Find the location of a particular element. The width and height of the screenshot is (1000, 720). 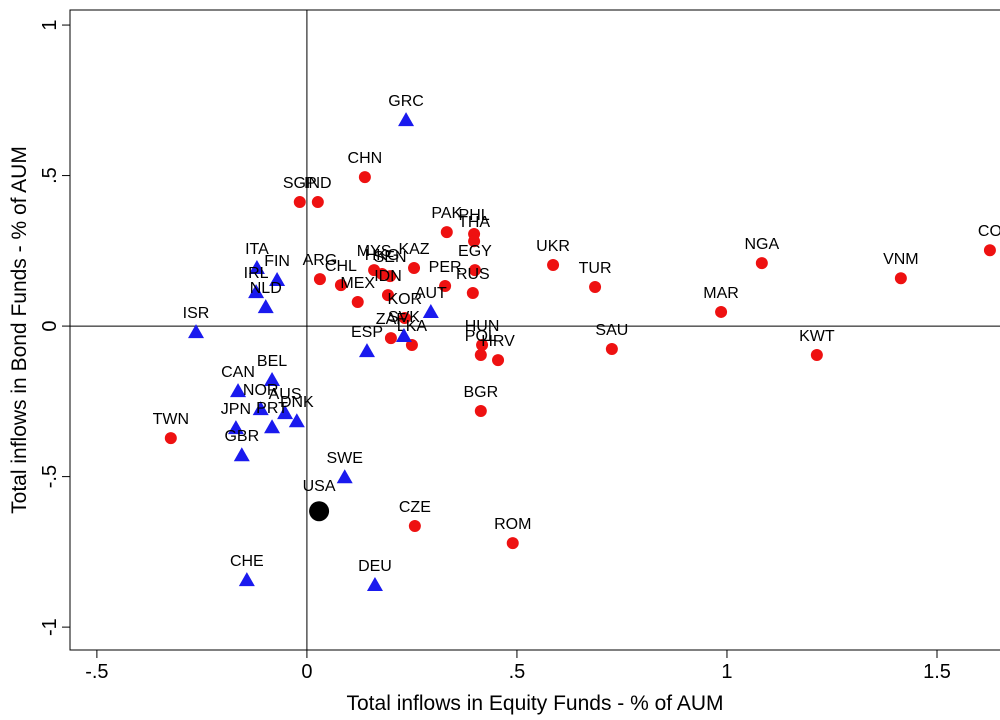

point-label: AUT is located at coordinates (431, 293).